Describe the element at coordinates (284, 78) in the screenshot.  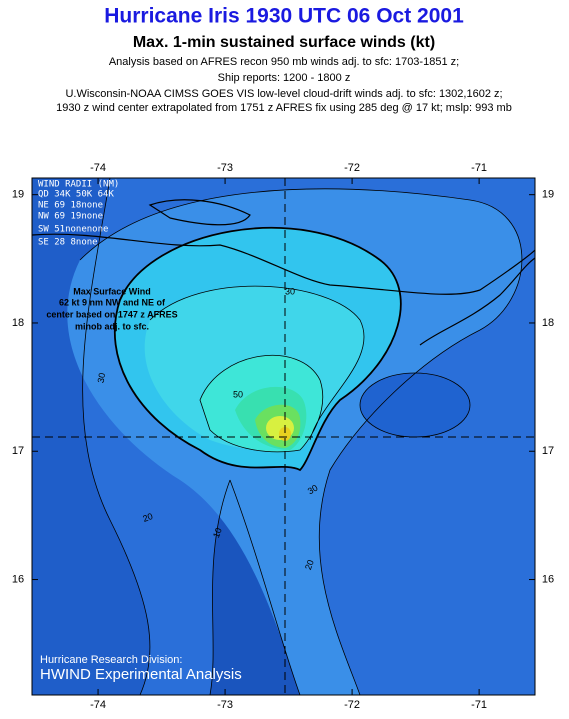
I see `info-line: Ship reports: 1200 - 1800 z` at that location.